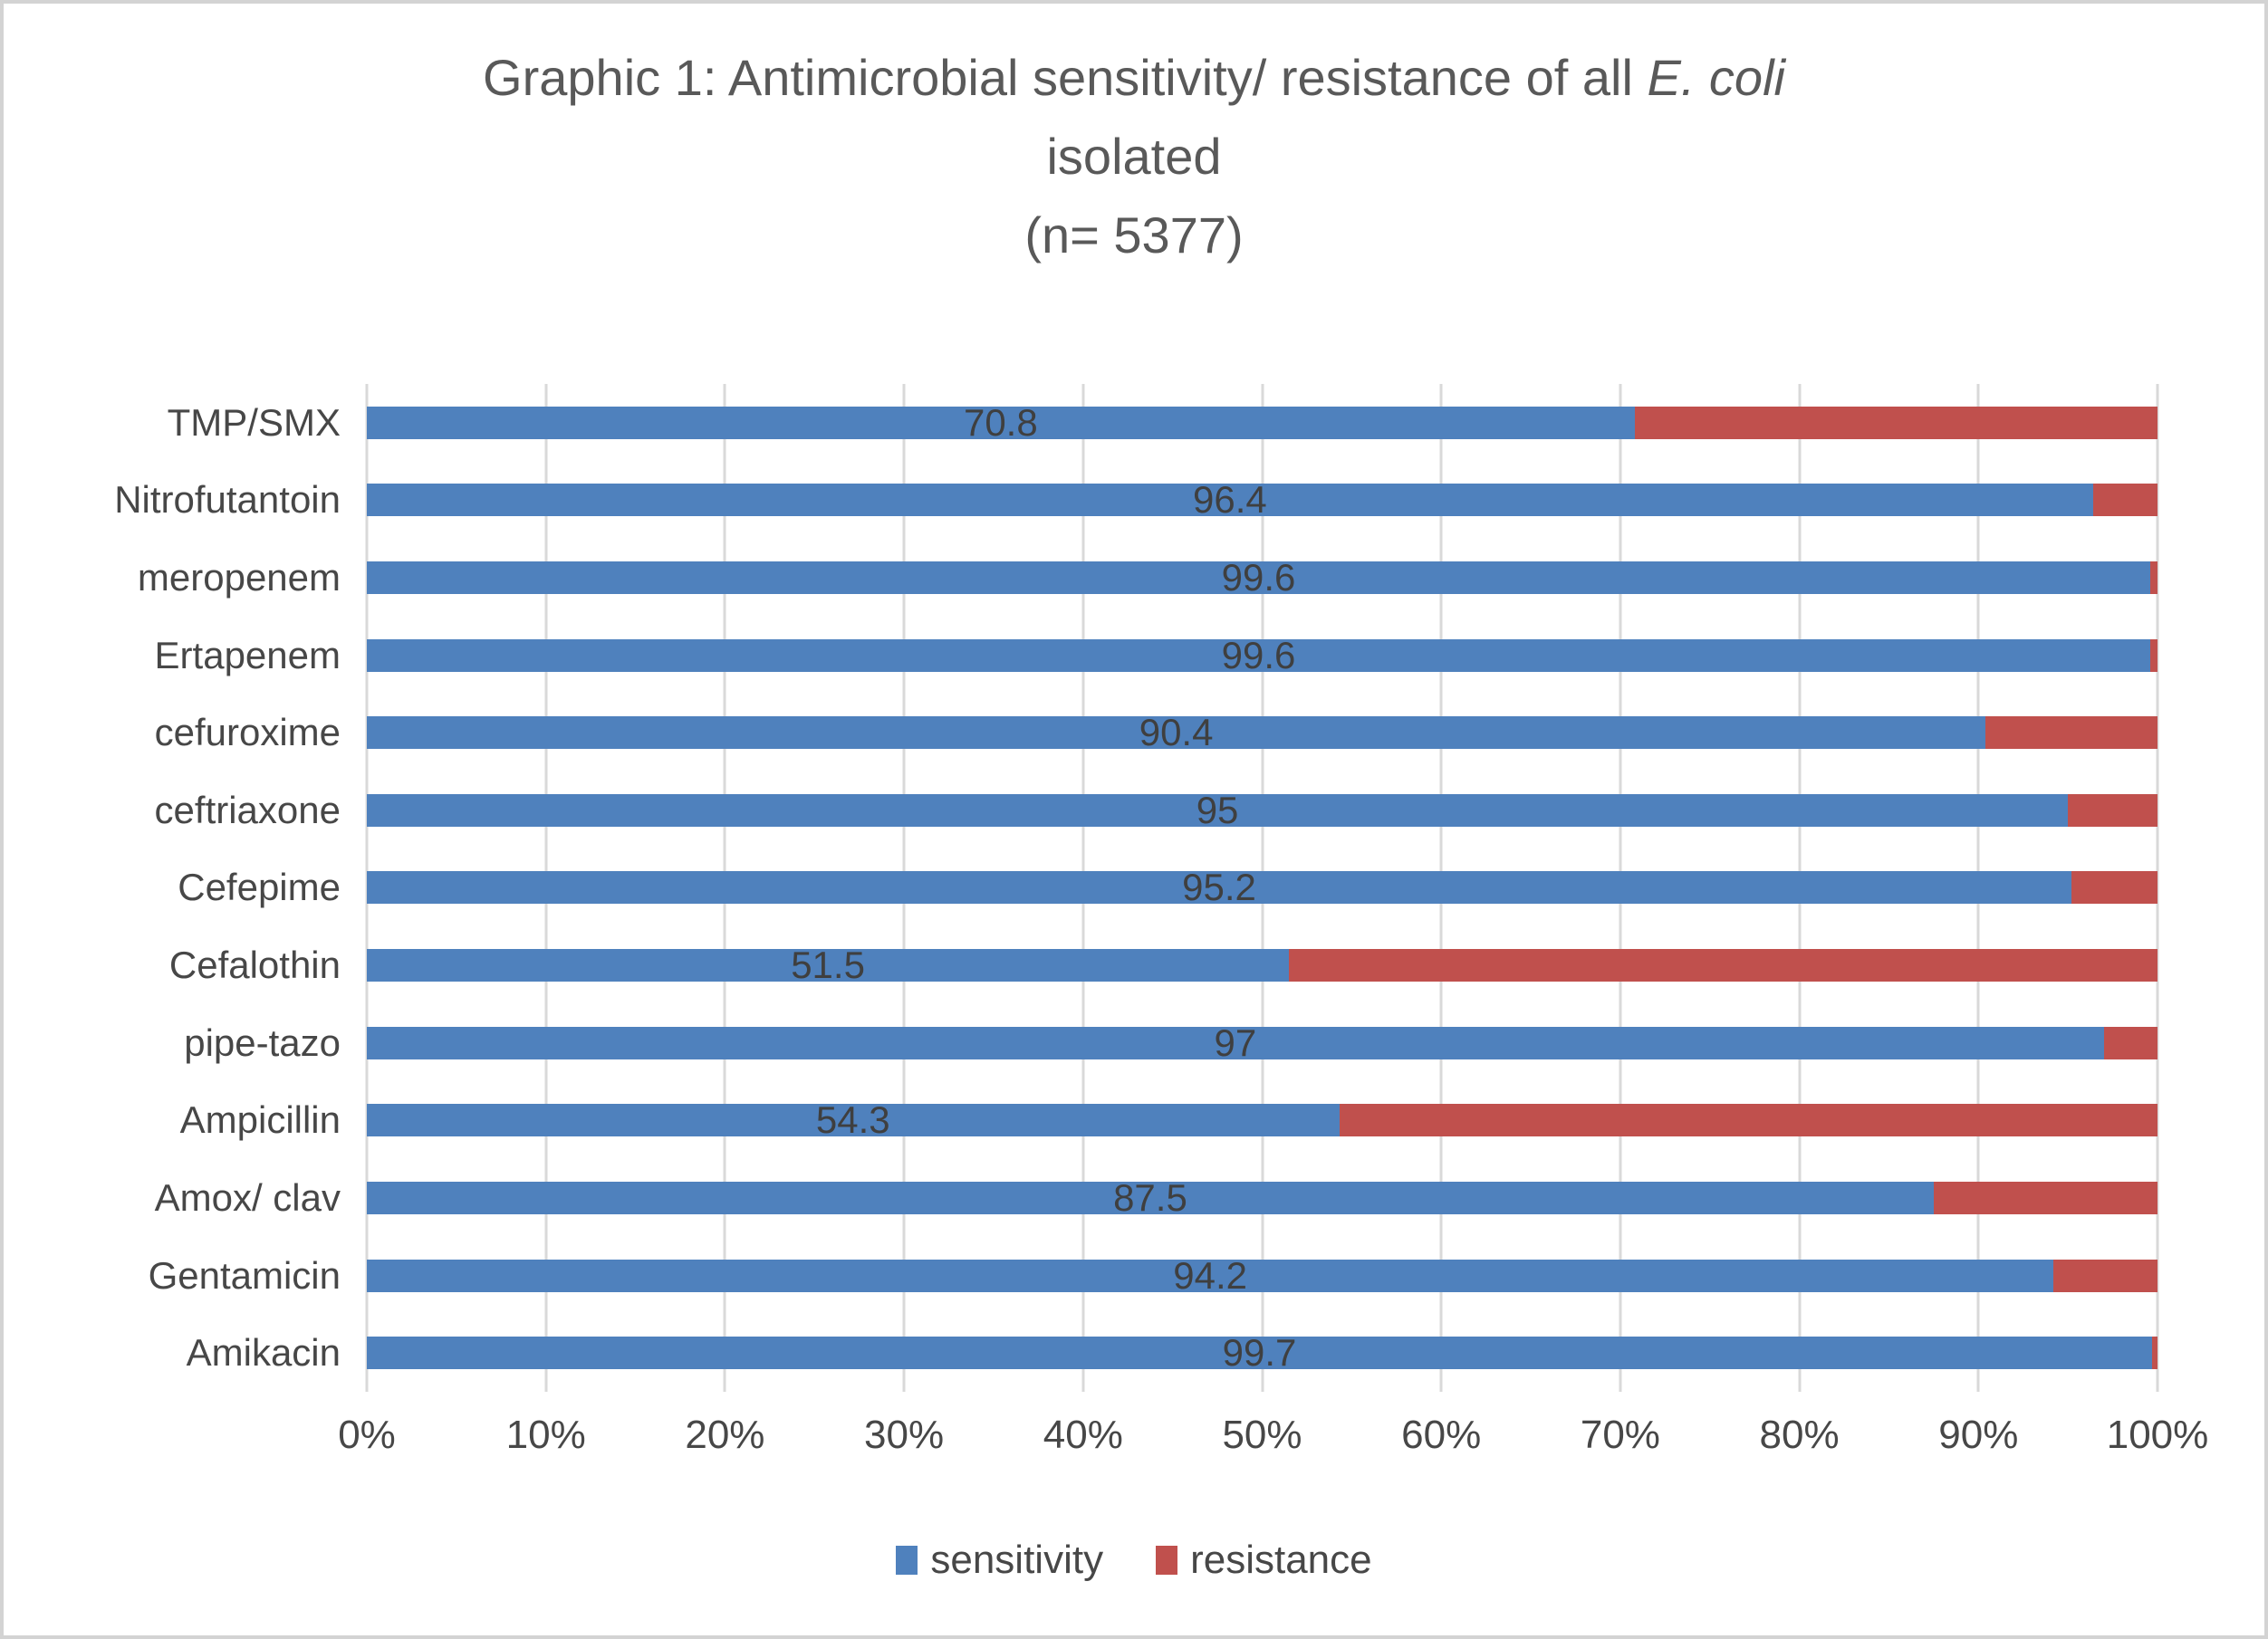  I want to click on sensitivity-swatch-icon, so click(907, 1560).